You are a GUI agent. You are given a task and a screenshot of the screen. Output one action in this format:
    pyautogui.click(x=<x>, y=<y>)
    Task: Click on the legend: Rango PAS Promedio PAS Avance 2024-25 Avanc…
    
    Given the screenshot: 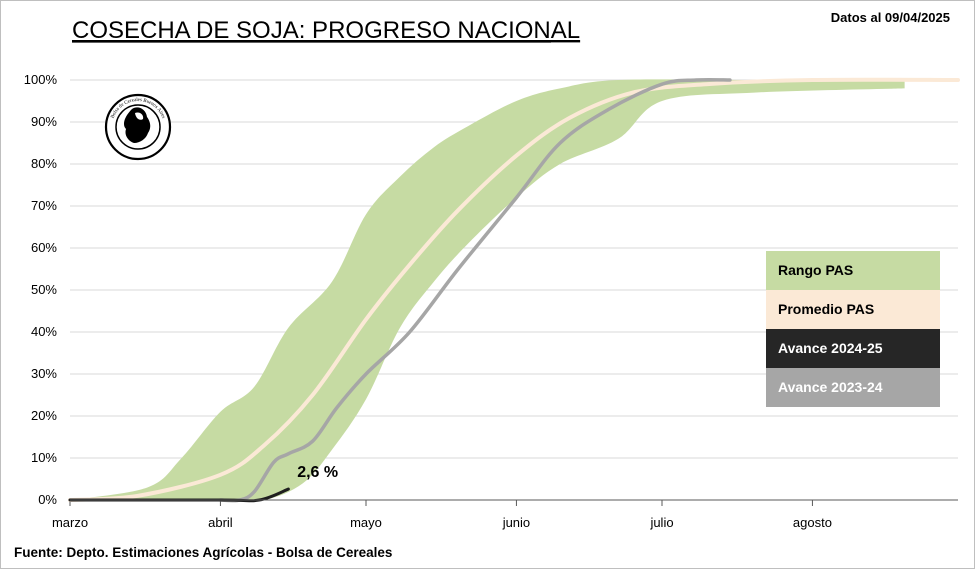 What is the action you would take?
    pyautogui.click(x=853, y=329)
    